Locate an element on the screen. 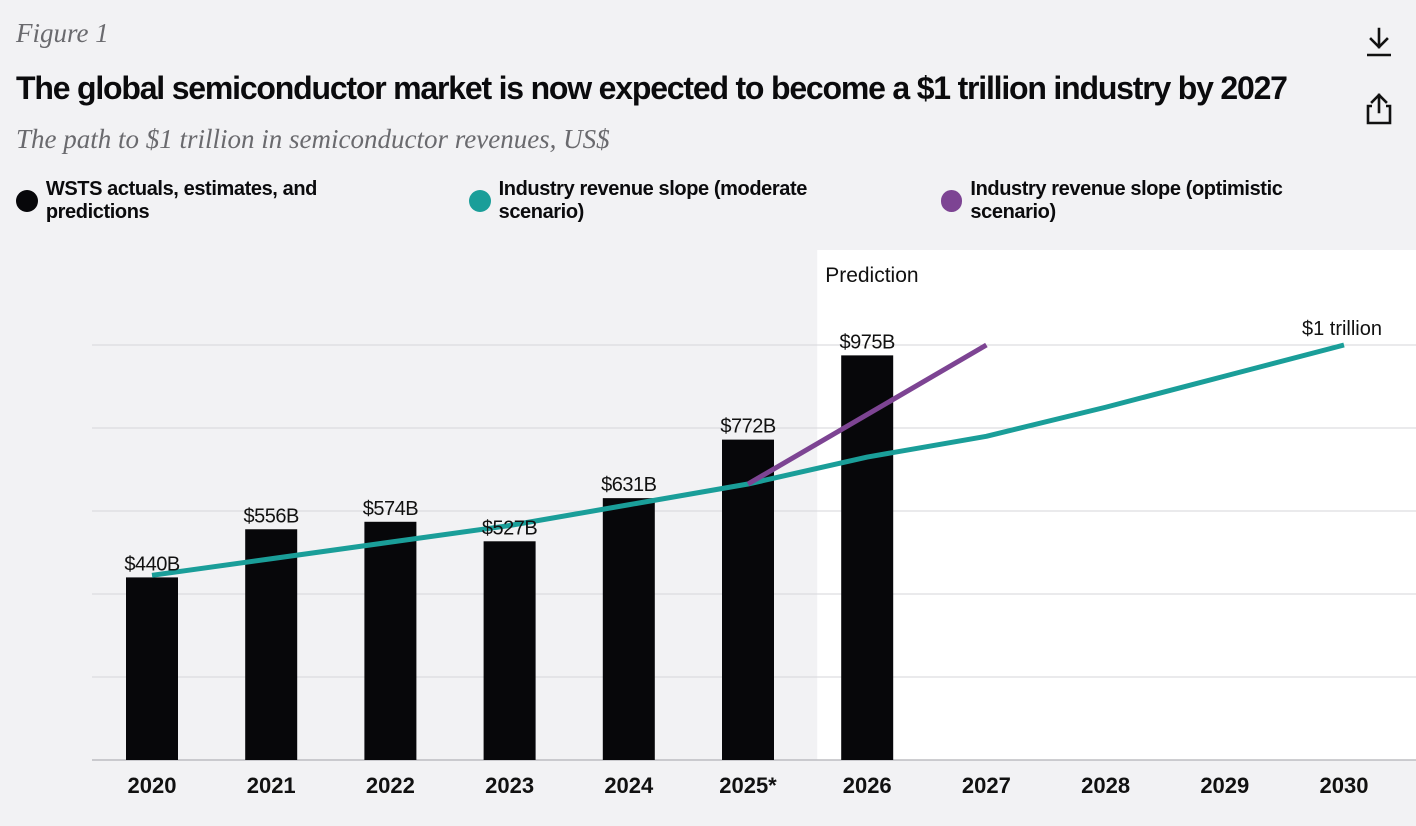 The image size is (1416, 826). download-button is located at coordinates (1379, 42).